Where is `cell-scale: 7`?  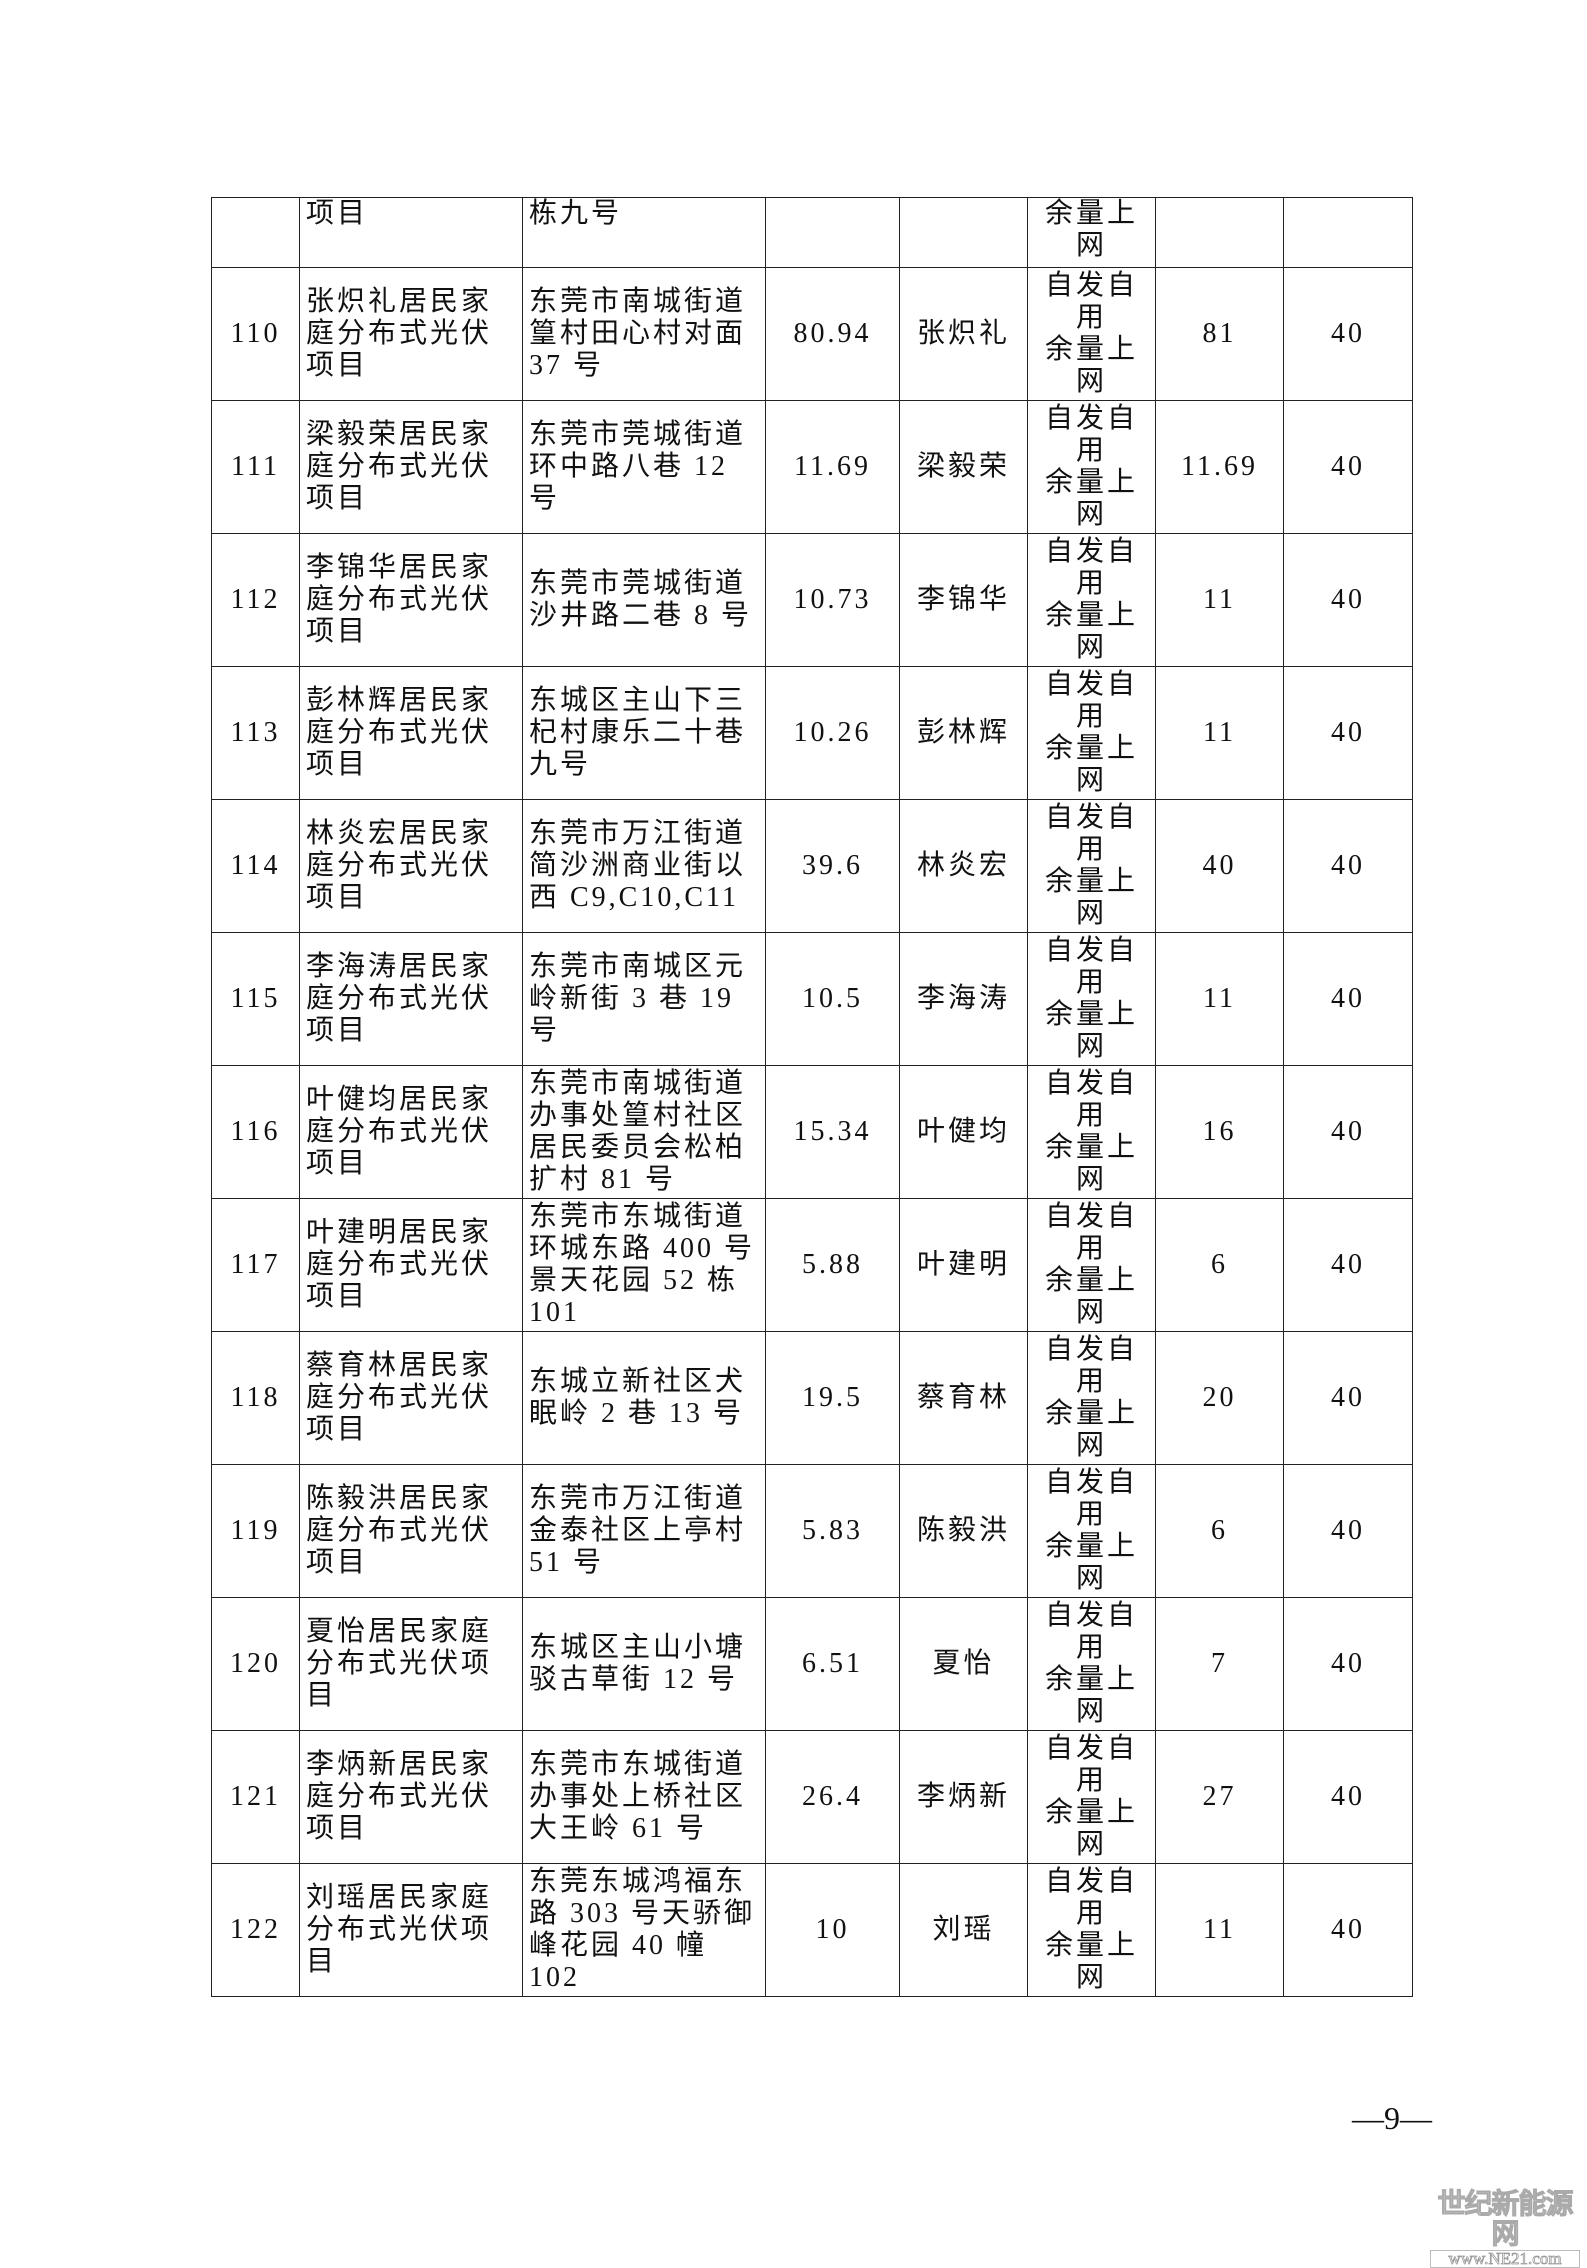
cell-scale: 7 is located at coordinates (1219, 1664).